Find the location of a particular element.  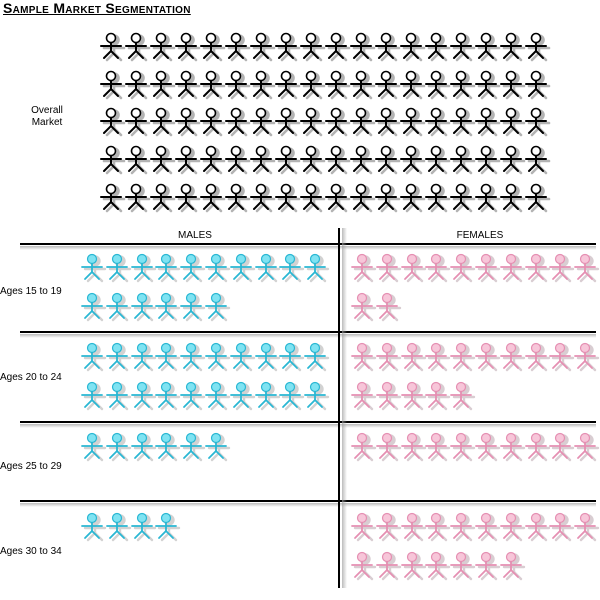

page-title: Sample Market Segmentation is located at coordinates (97, 8).